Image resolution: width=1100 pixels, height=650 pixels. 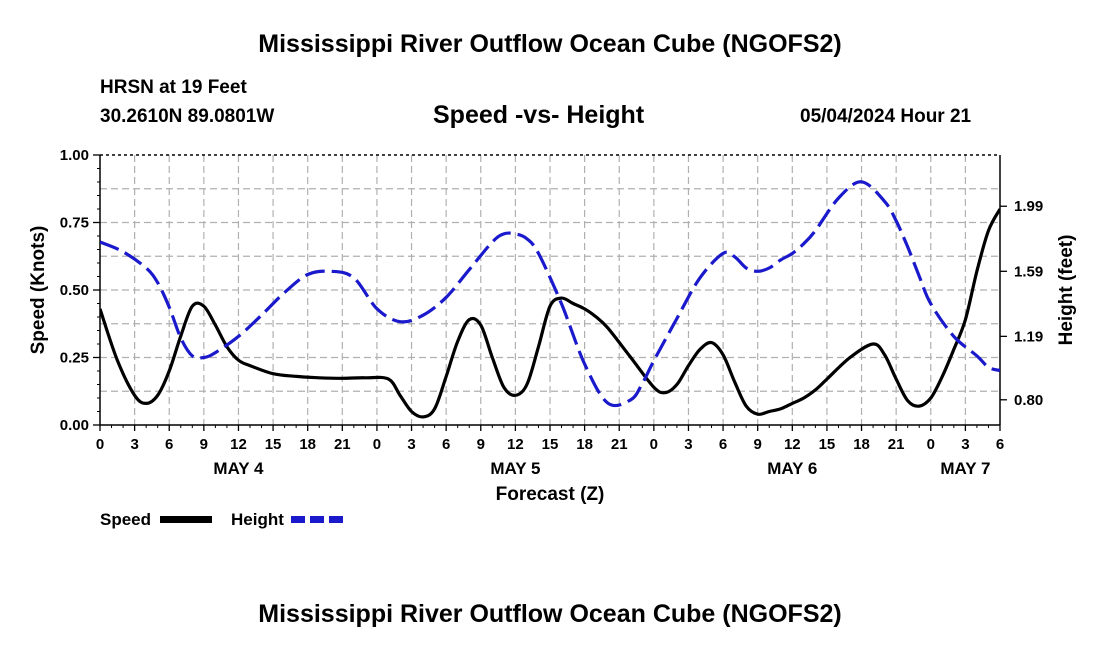 I want to click on y-right-tick-label: 0.80, so click(x=1028, y=400).